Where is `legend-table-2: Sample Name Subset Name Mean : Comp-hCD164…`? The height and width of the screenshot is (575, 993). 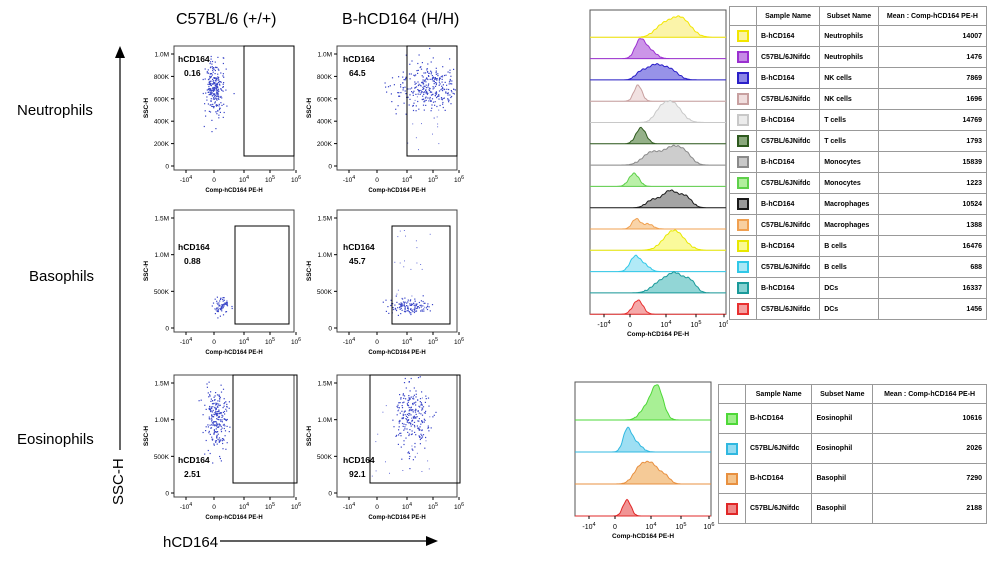 legend-table-2: Sample Name Subset Name Mean : Comp-hCD164… is located at coordinates (852, 454).